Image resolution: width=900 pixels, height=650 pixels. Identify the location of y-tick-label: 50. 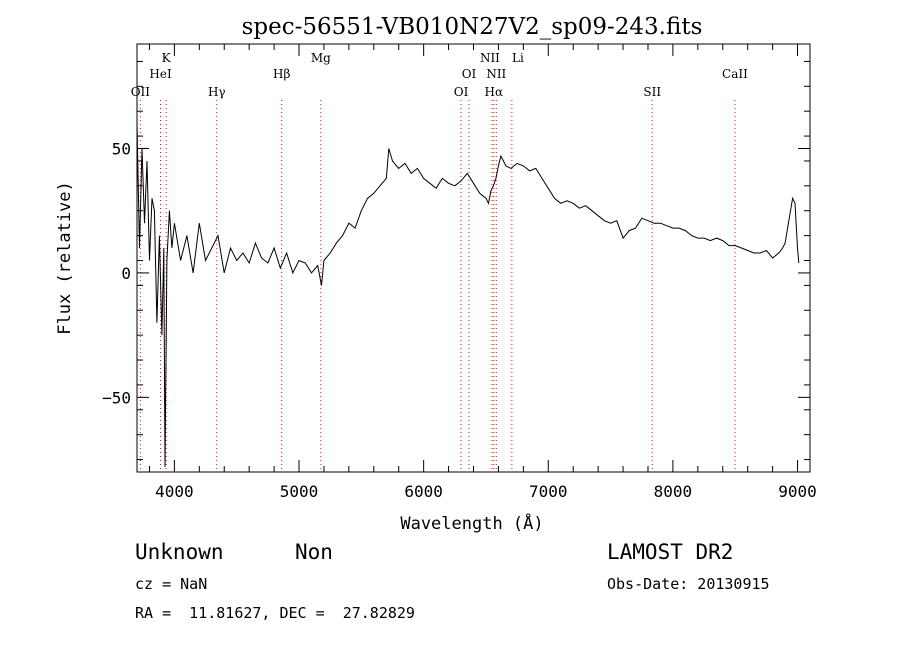
(121, 149).